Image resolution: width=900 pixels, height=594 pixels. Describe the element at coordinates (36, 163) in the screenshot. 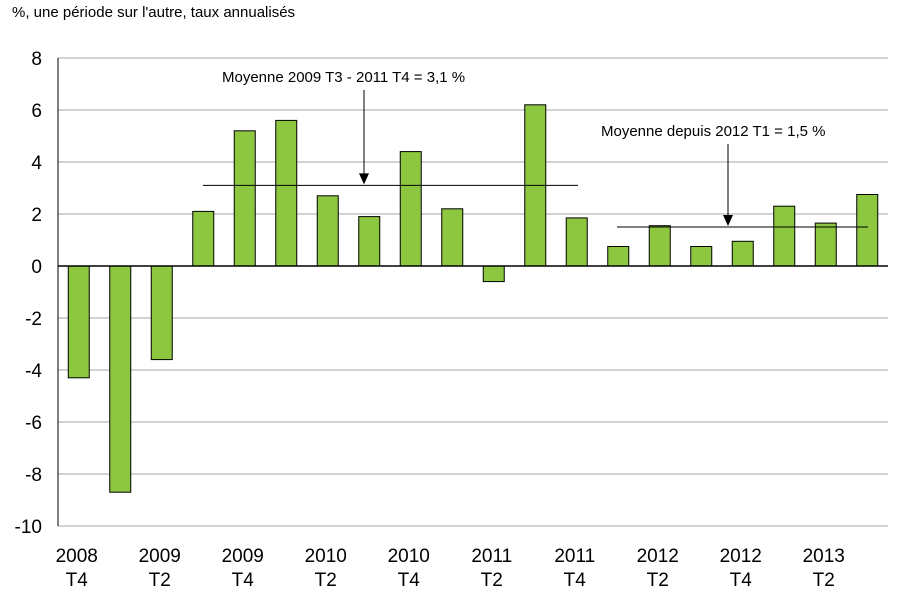

I see `y-tick-label: 4` at that location.